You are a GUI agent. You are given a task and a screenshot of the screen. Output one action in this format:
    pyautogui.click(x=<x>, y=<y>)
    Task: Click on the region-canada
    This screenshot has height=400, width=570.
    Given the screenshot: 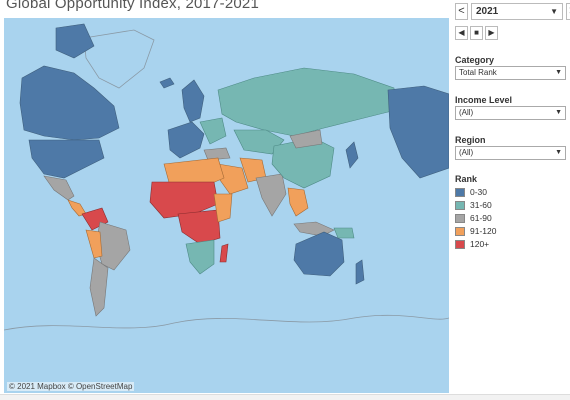 What is the action you would take?
    pyautogui.click(x=69, y=103)
    